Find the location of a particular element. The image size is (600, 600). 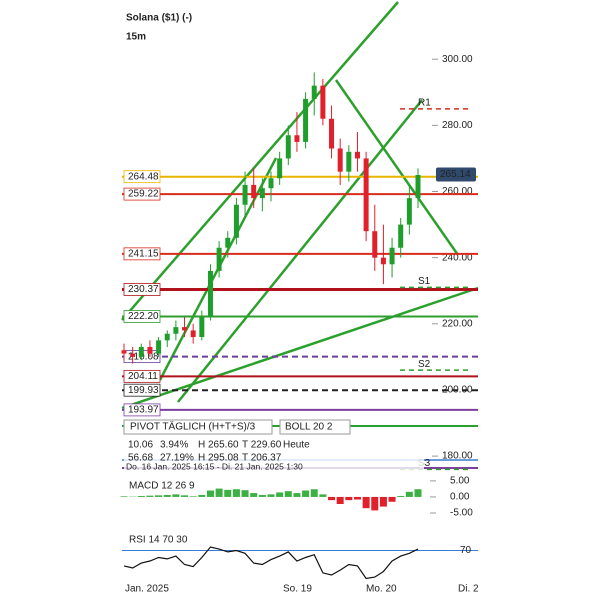

level-label: 193.97 is located at coordinates (143, 410).